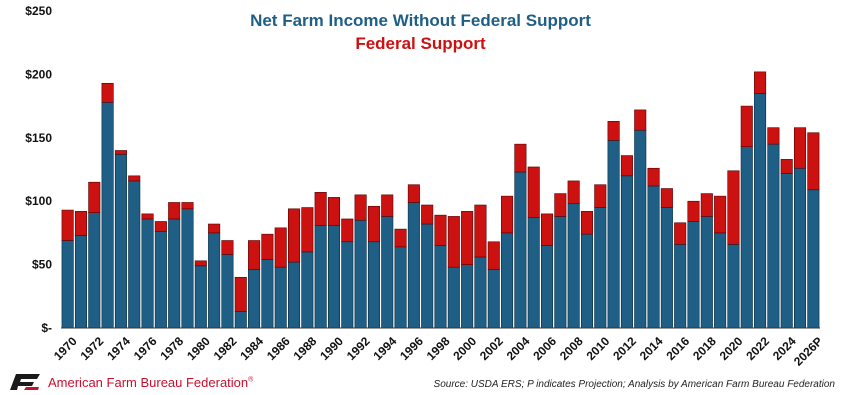  Describe the element at coordinates (305, 348) in the screenshot. I see `x-tick-label: 1988` at that location.